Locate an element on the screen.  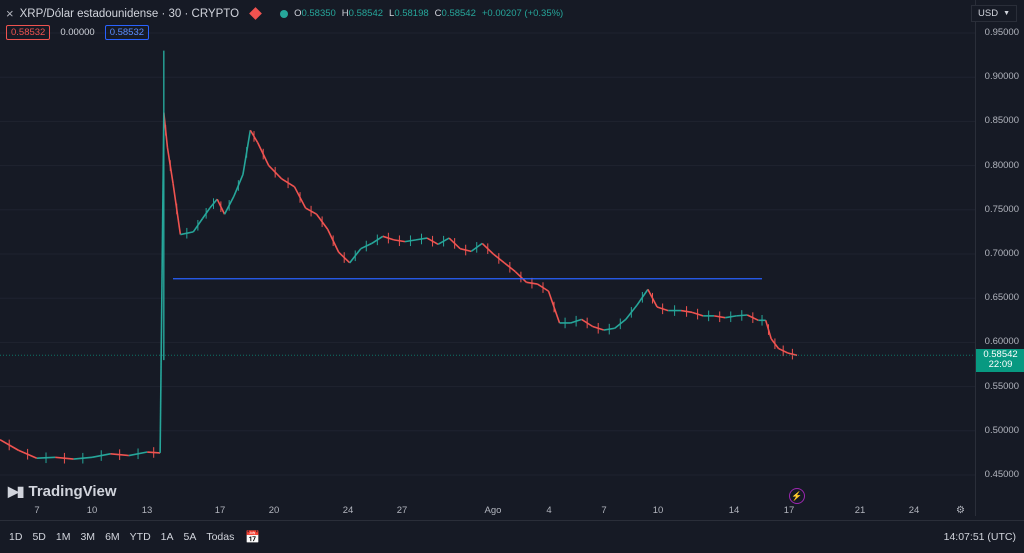
timeframe-button-1m: 1M is located at coordinates (63, 537).